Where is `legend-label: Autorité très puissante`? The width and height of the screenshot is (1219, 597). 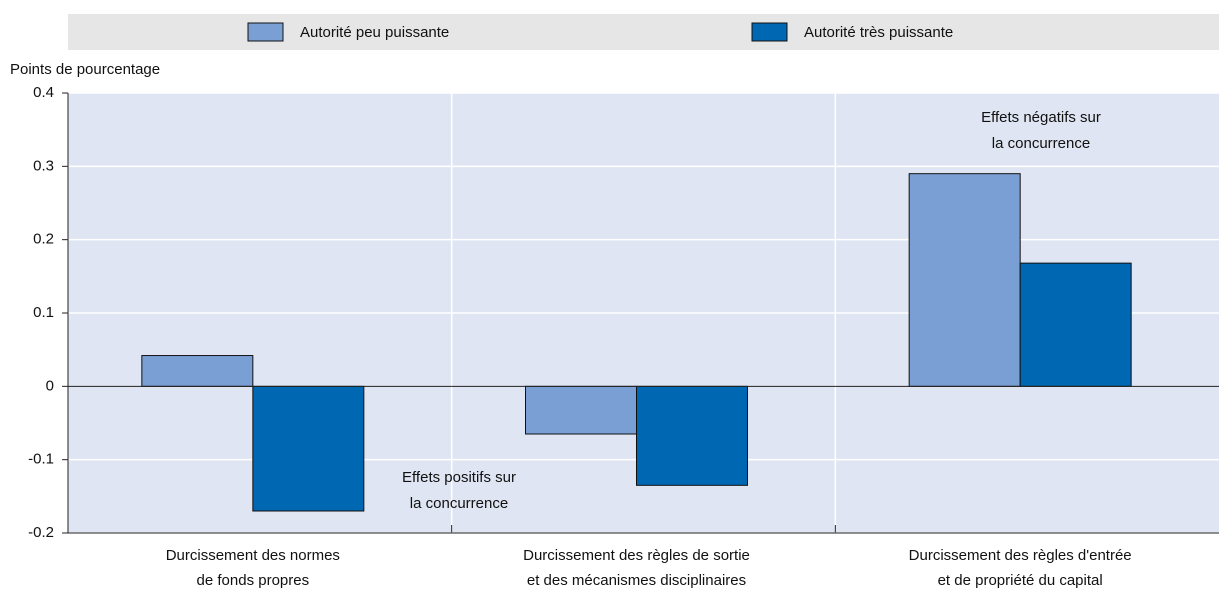 legend-label: Autorité très puissante is located at coordinates (878, 32).